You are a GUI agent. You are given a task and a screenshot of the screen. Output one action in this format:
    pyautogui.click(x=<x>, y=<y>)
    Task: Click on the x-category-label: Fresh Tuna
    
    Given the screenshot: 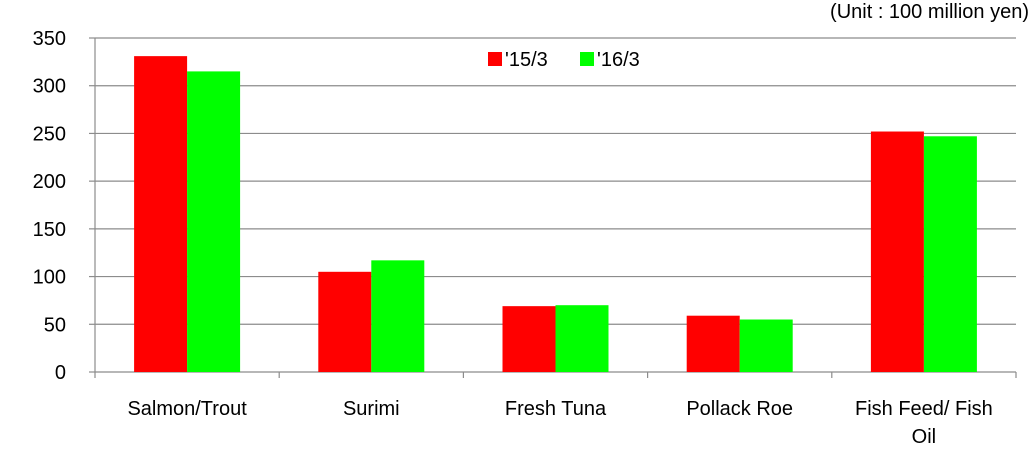 What is the action you would take?
    pyautogui.click(x=556, y=409)
    